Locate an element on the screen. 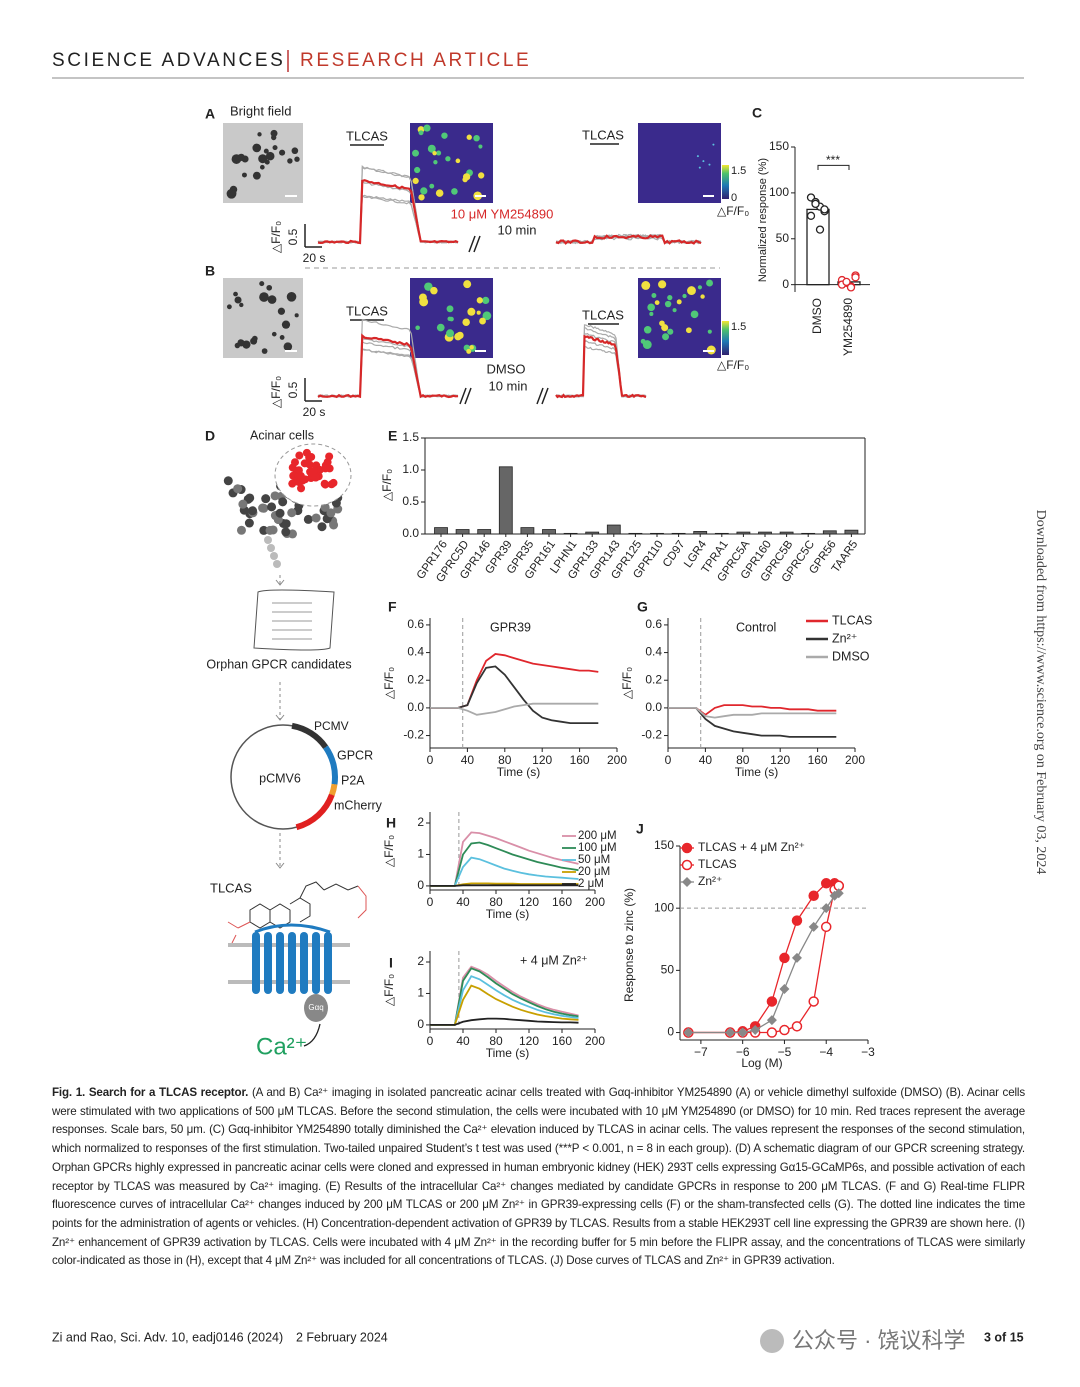  x-tick-label: 40 is located at coordinates (468, 760).